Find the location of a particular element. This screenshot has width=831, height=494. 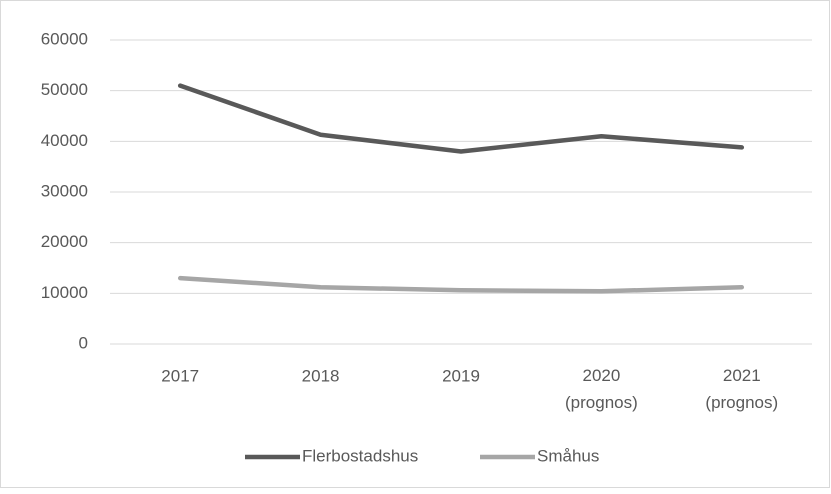

x-tick-label: 2018 is located at coordinates (321, 375).